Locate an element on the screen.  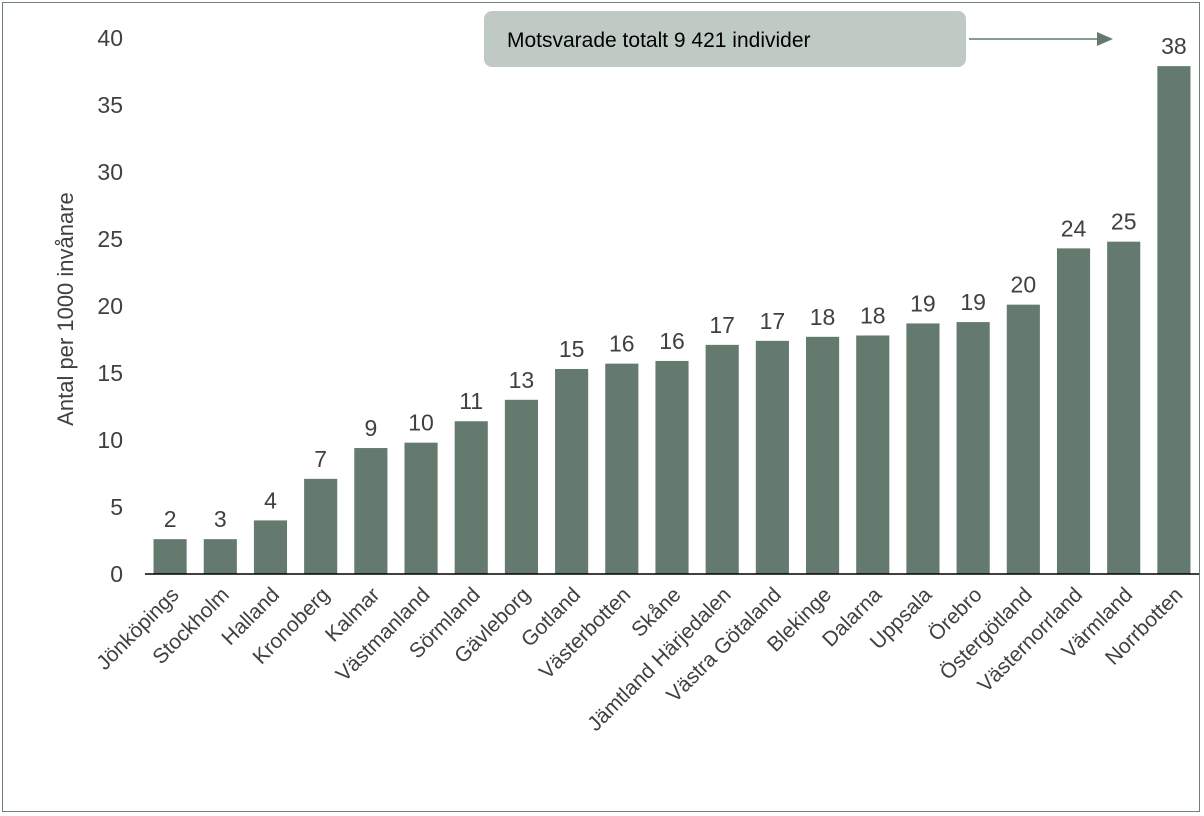
y-tick-label: 10 is located at coordinates (110, 440).